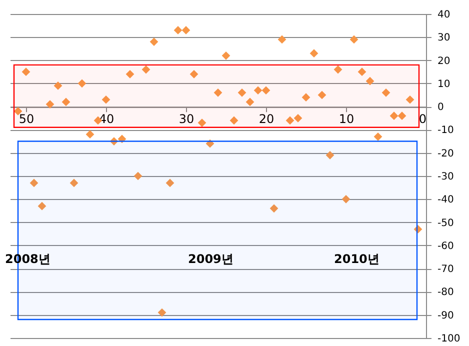  I want to click on y-tick-label: -10, so click(446, 130).